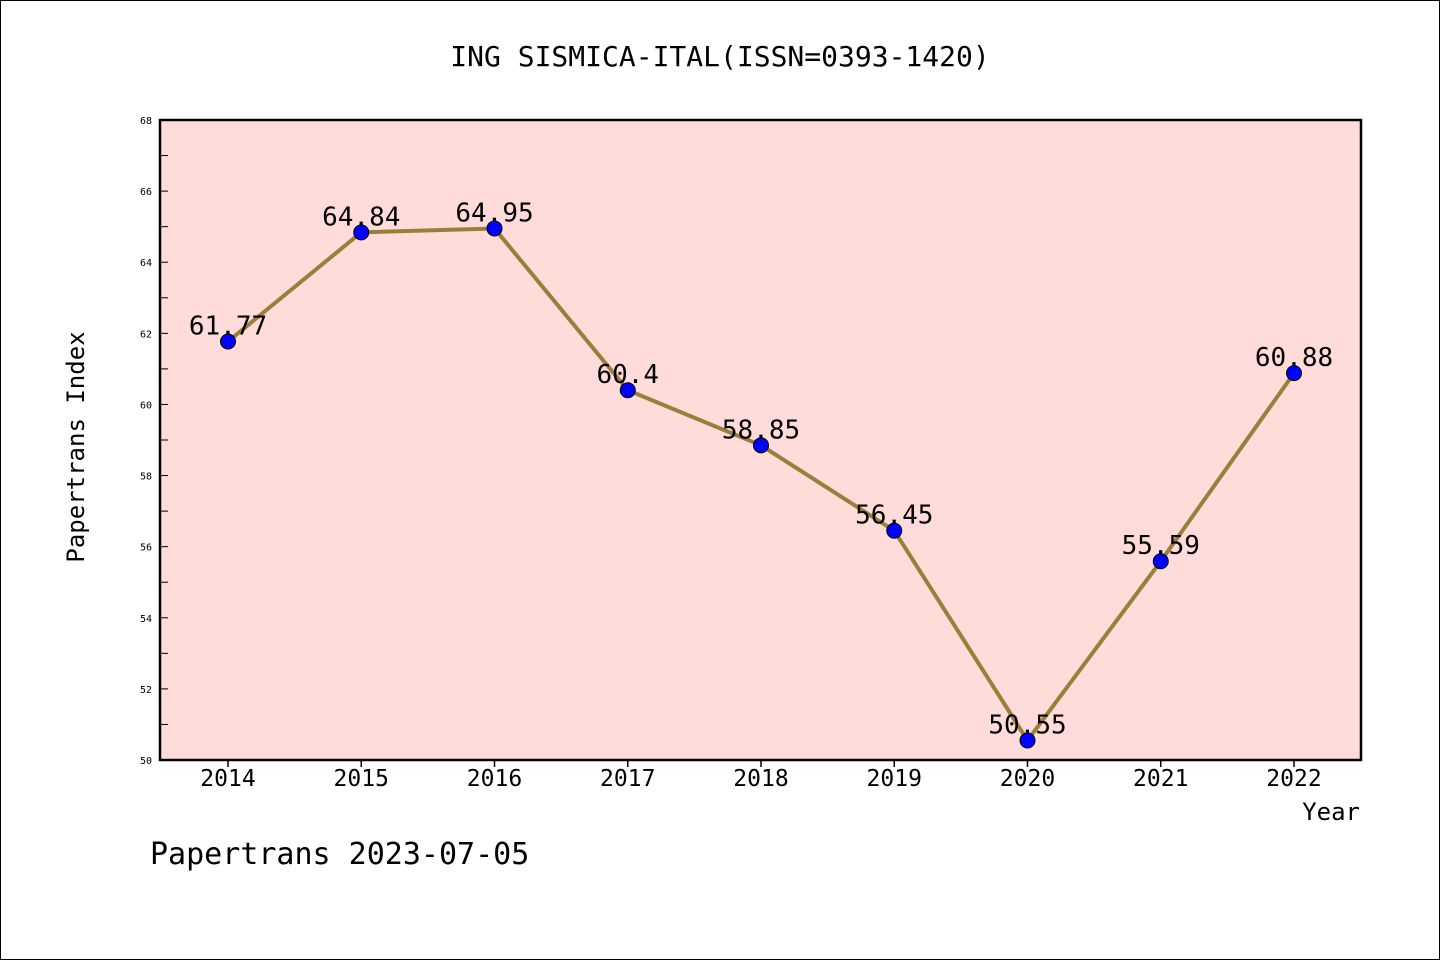 This screenshot has width=1440, height=960. I want to click on data-label: 61.77, so click(228, 327).